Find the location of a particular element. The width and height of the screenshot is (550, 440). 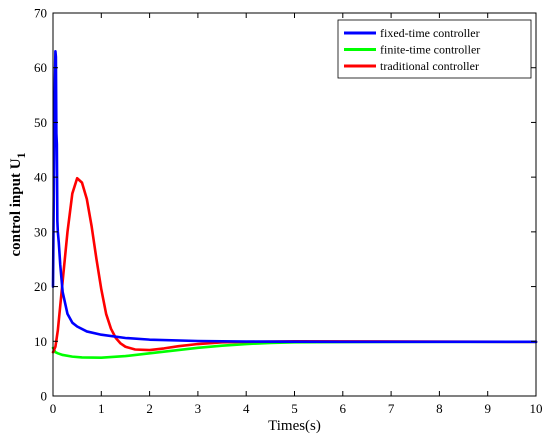

y-tick-label: 40 is located at coordinates (40, 177).